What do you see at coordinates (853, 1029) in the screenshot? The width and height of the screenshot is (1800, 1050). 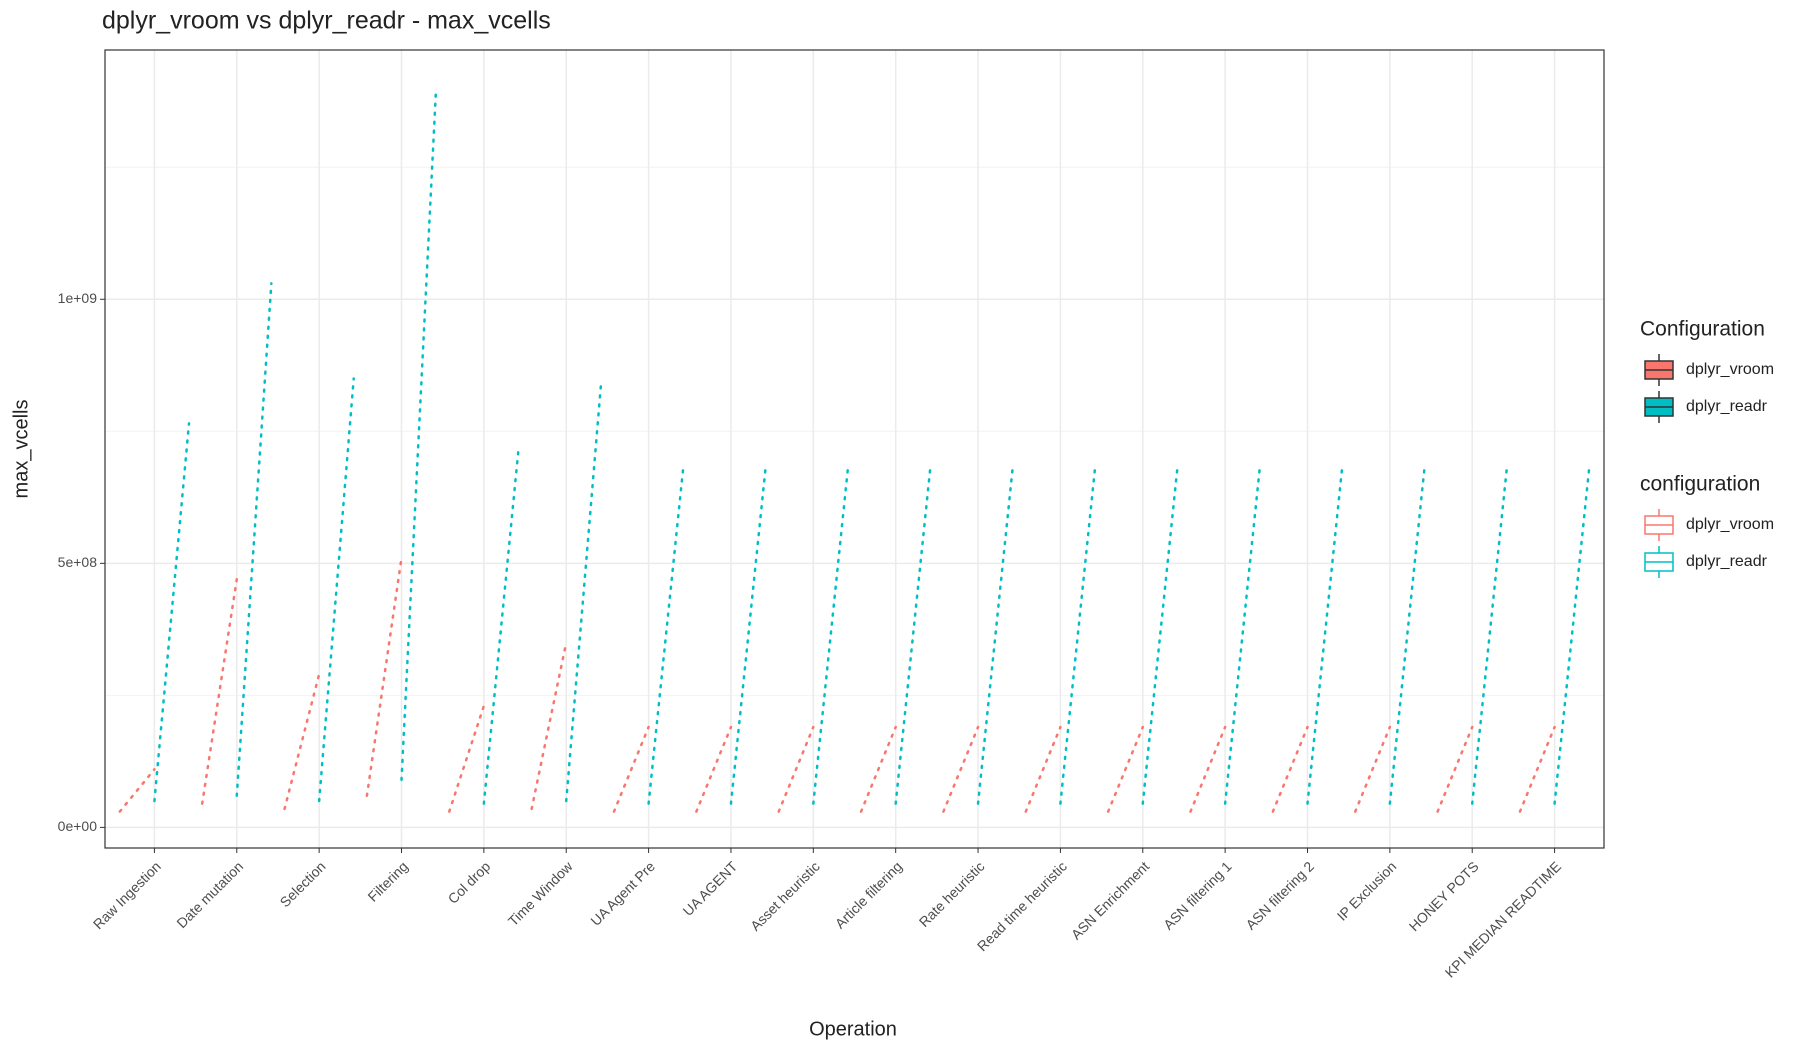 I see `x-axis-label: Operation` at bounding box center [853, 1029].